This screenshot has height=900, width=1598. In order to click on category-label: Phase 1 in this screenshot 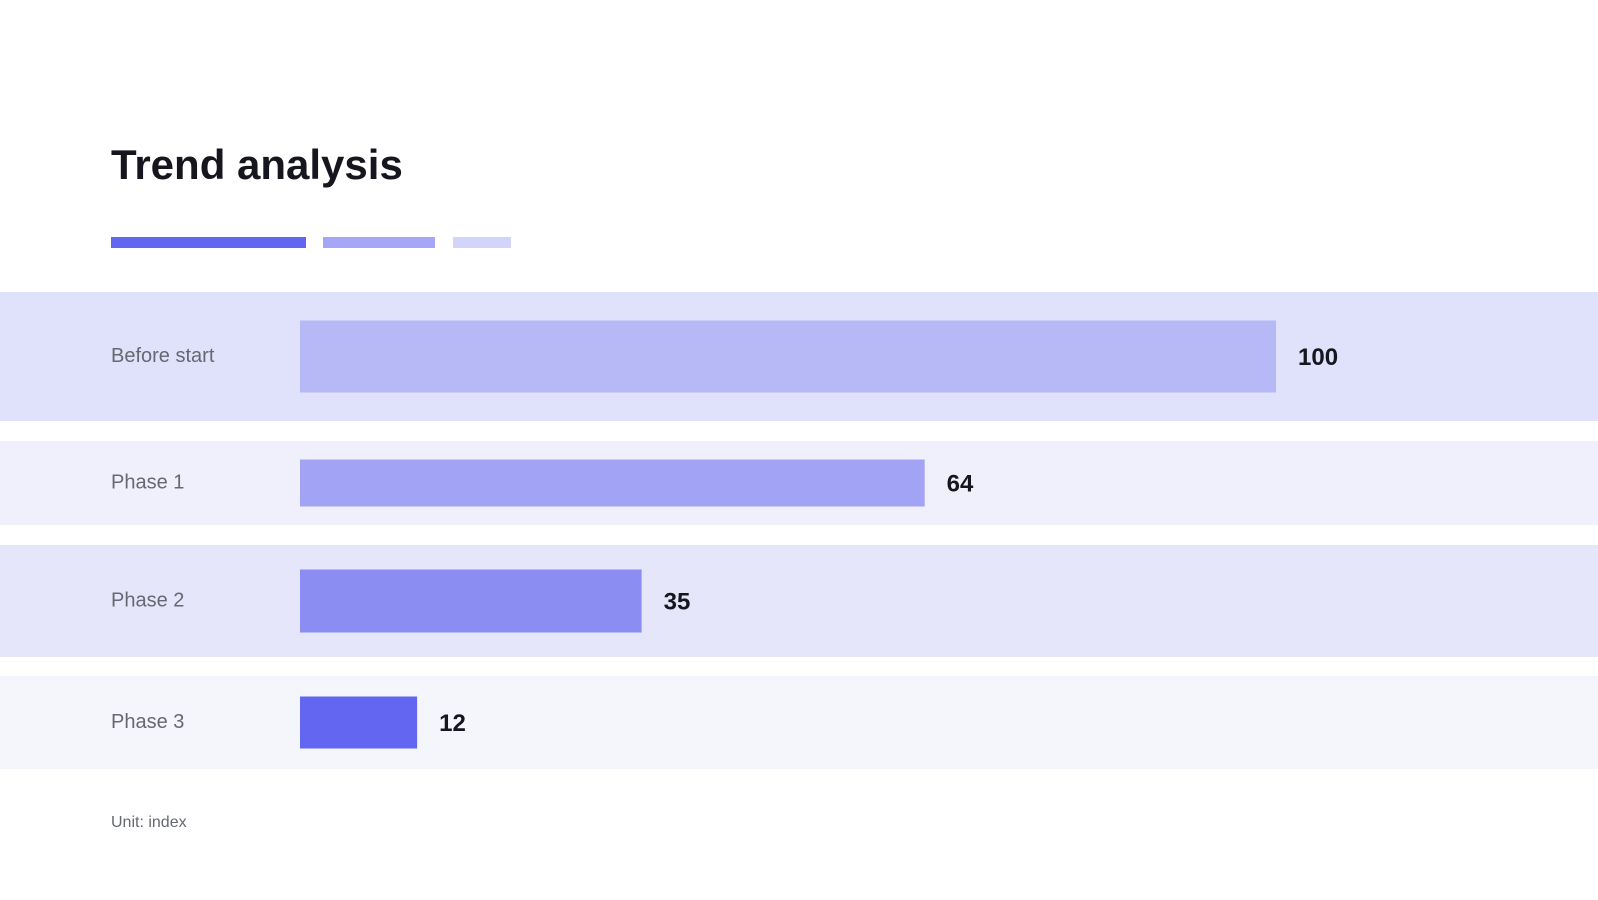, I will do `click(147, 482)`.